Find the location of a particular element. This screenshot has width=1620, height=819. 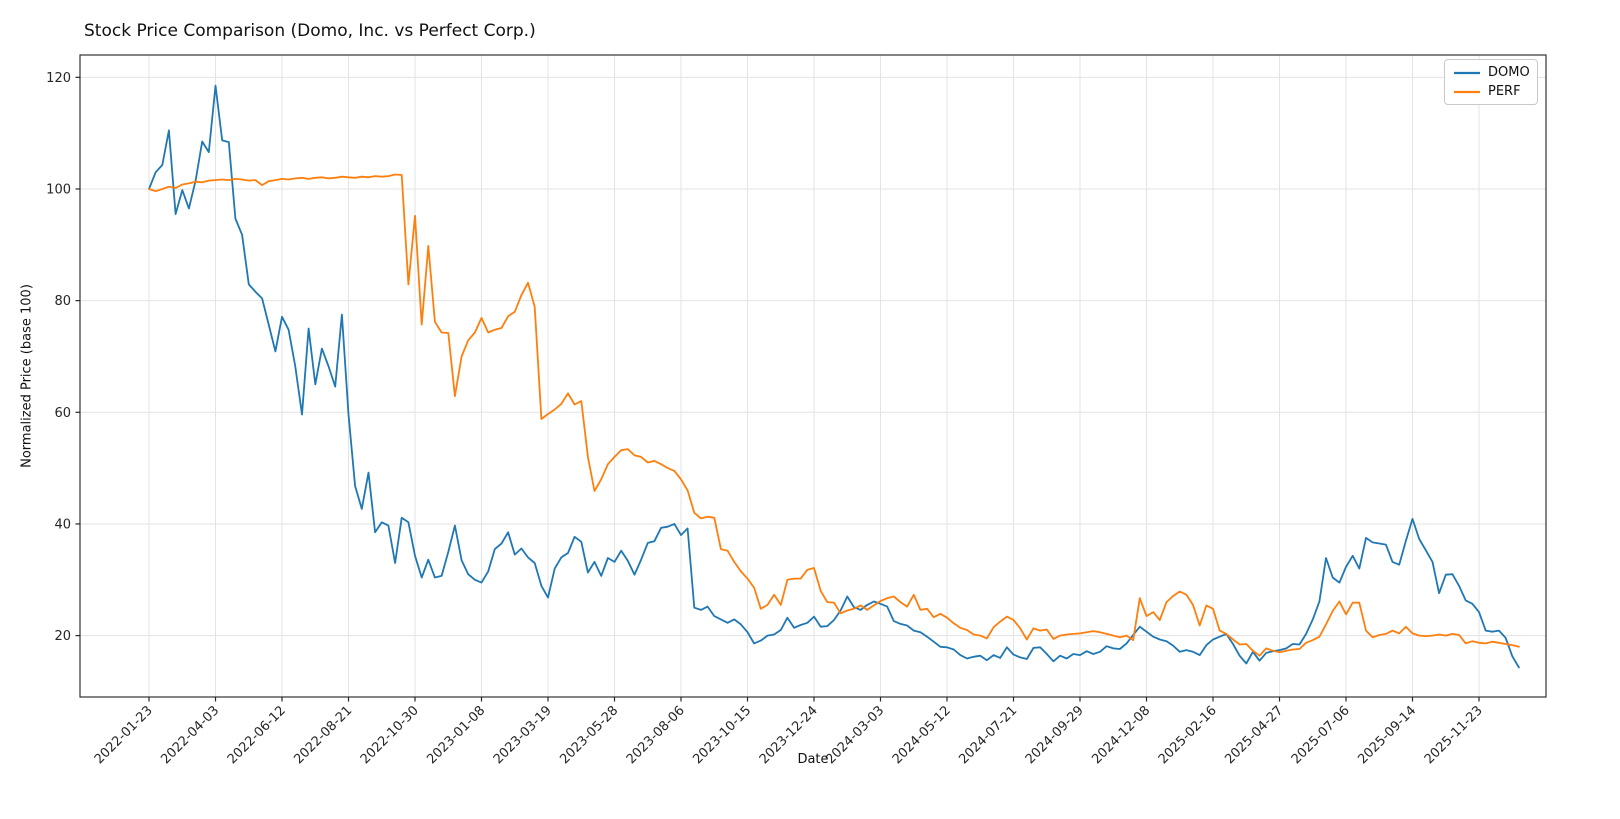

y-tick-label: 20 is located at coordinates (62, 636).